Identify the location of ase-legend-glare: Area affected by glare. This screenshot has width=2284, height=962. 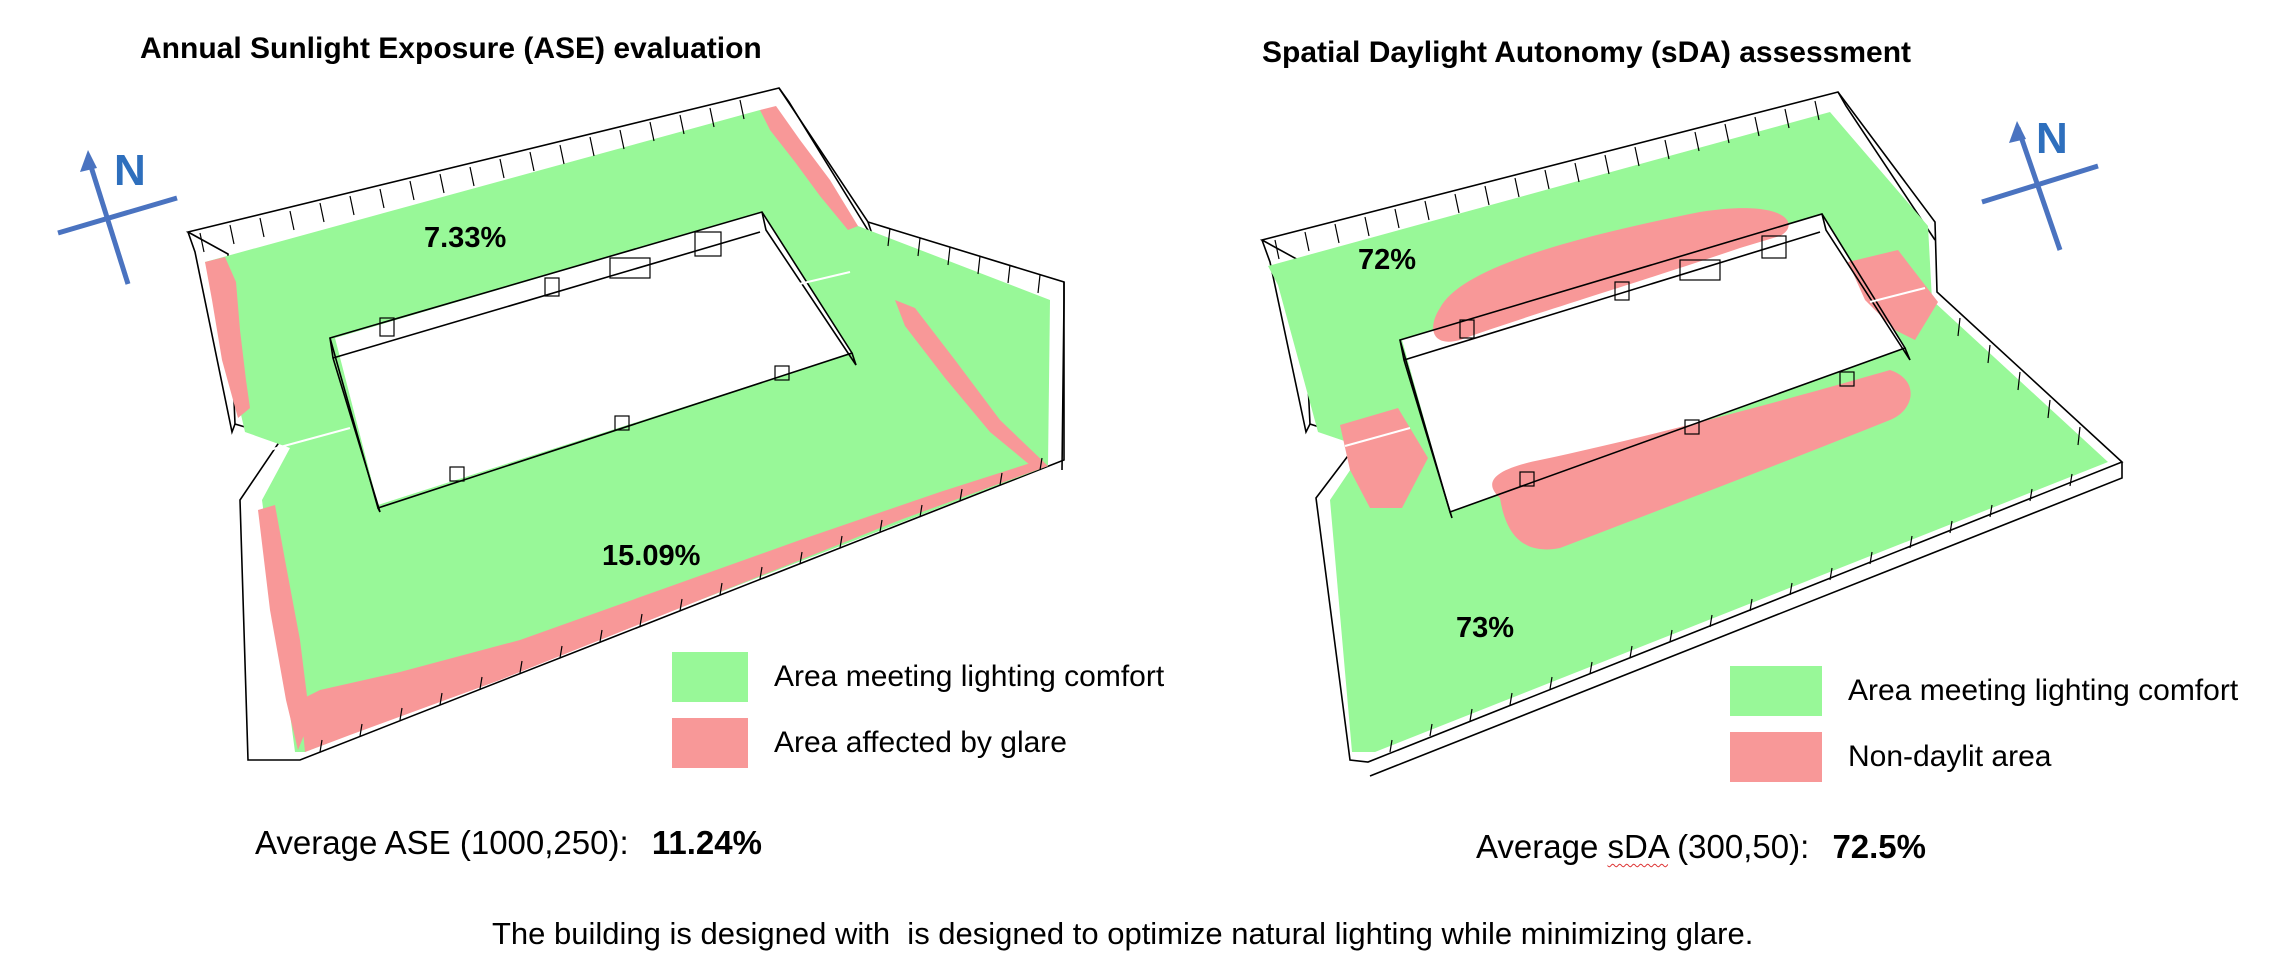
(869, 743).